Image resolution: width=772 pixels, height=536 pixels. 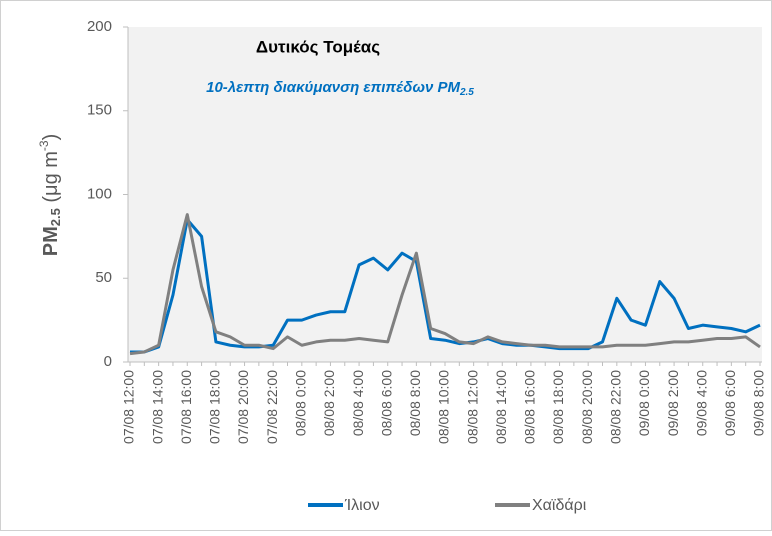 I want to click on x-tick-label: 09/08 2:00, so click(x=673, y=403).